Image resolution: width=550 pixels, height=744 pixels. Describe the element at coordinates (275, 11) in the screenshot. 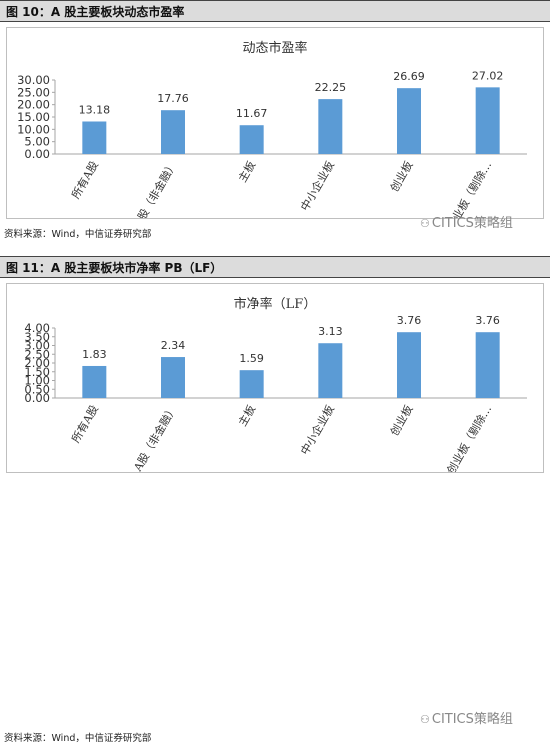

I see `figure-header: 图 10：A 股主要板块动态市盈率` at that location.